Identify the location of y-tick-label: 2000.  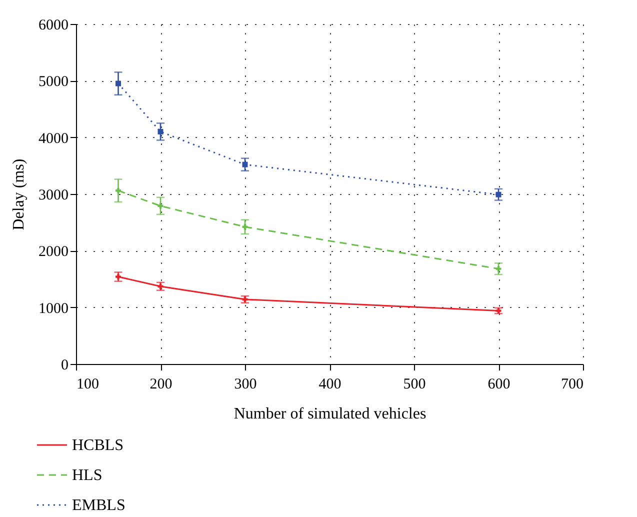
(53, 252).